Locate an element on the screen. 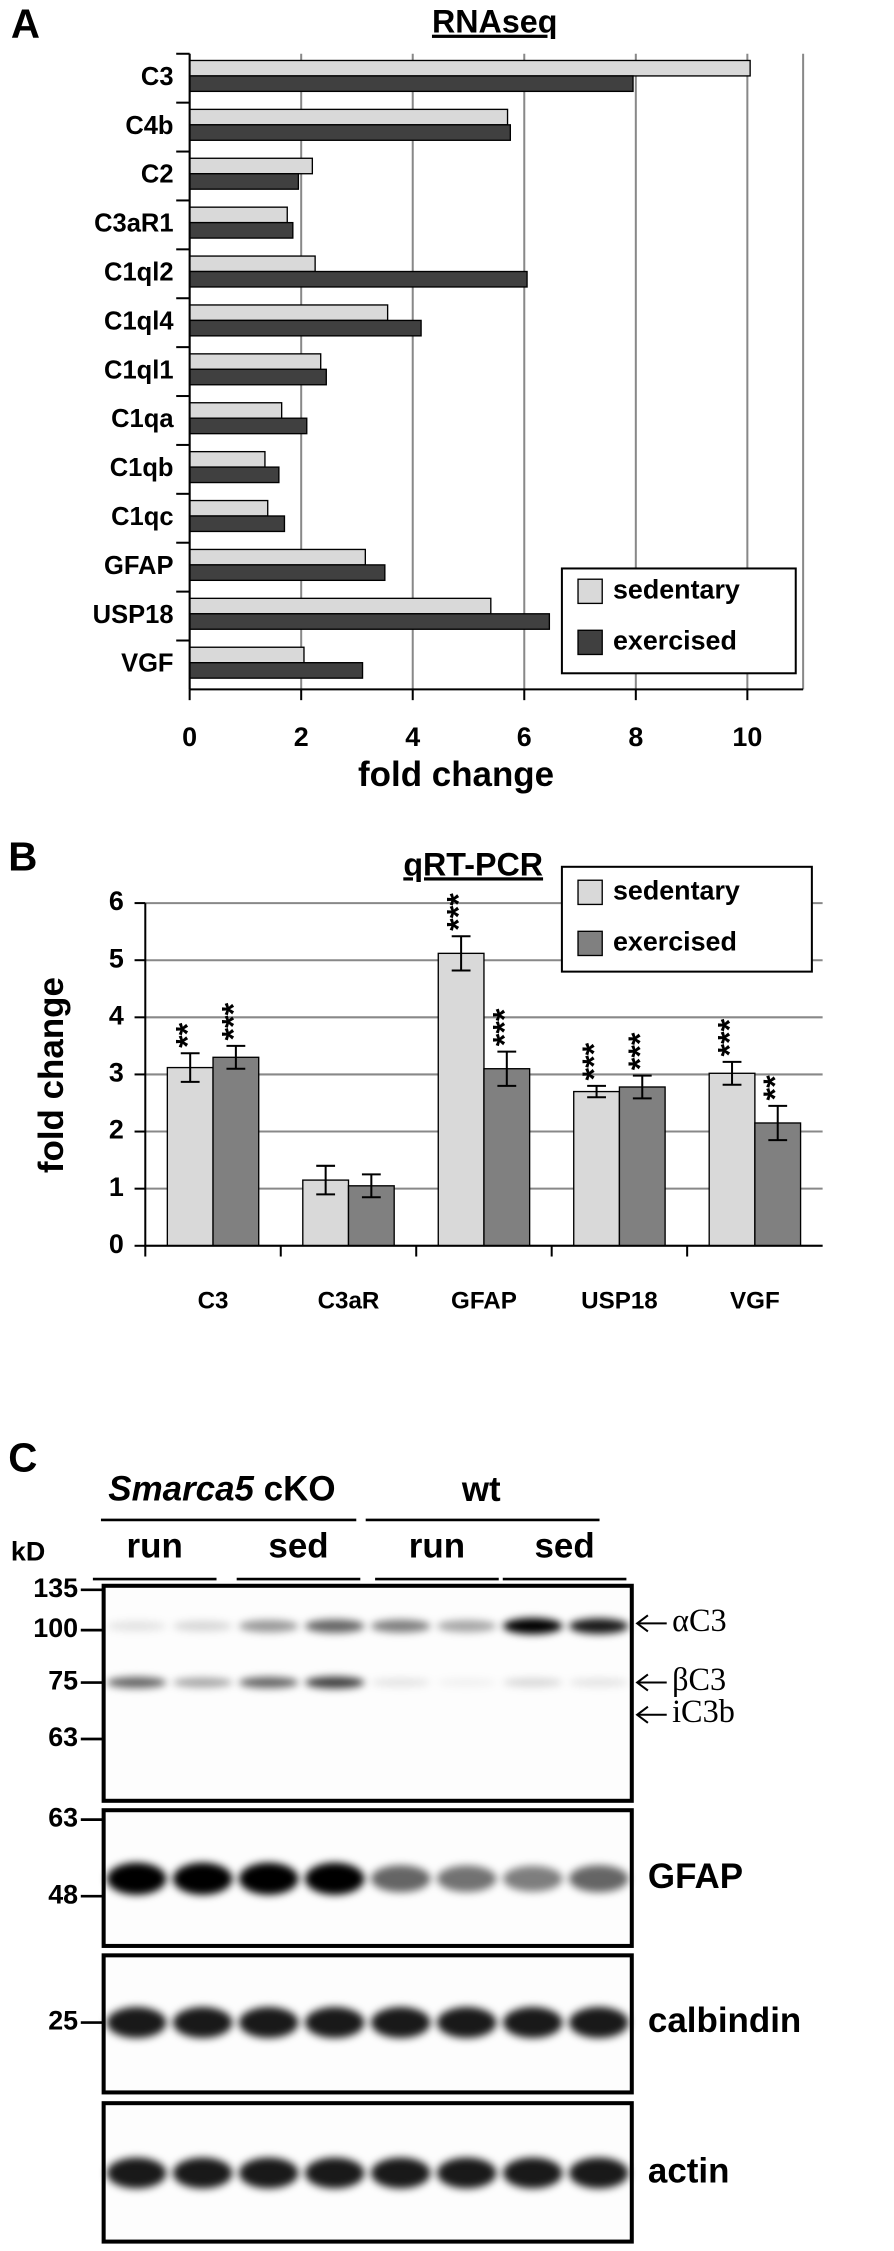 This screenshot has height=2251, width=894. y-tick-label: 0 is located at coordinates (116, 1244).